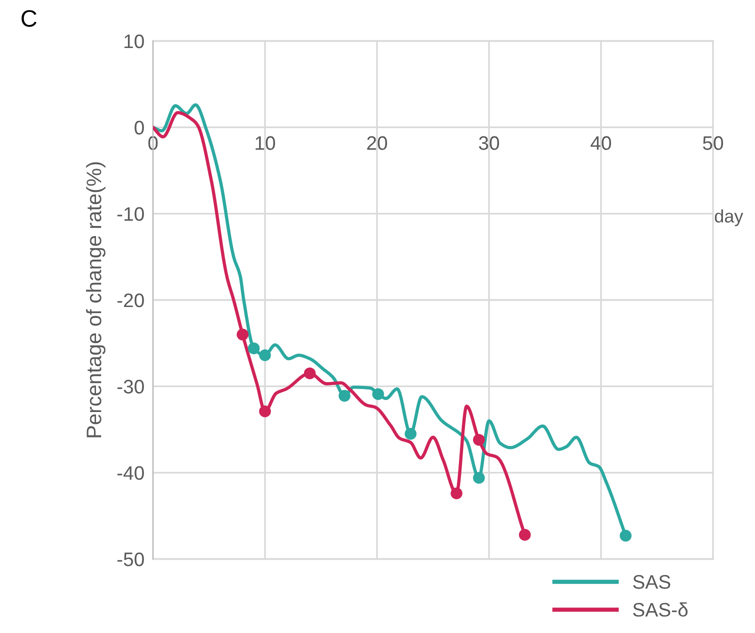 This screenshot has width=755, height=633. What do you see at coordinates (601, 143) in the screenshot?
I see `x-tick-label: 40` at bounding box center [601, 143].